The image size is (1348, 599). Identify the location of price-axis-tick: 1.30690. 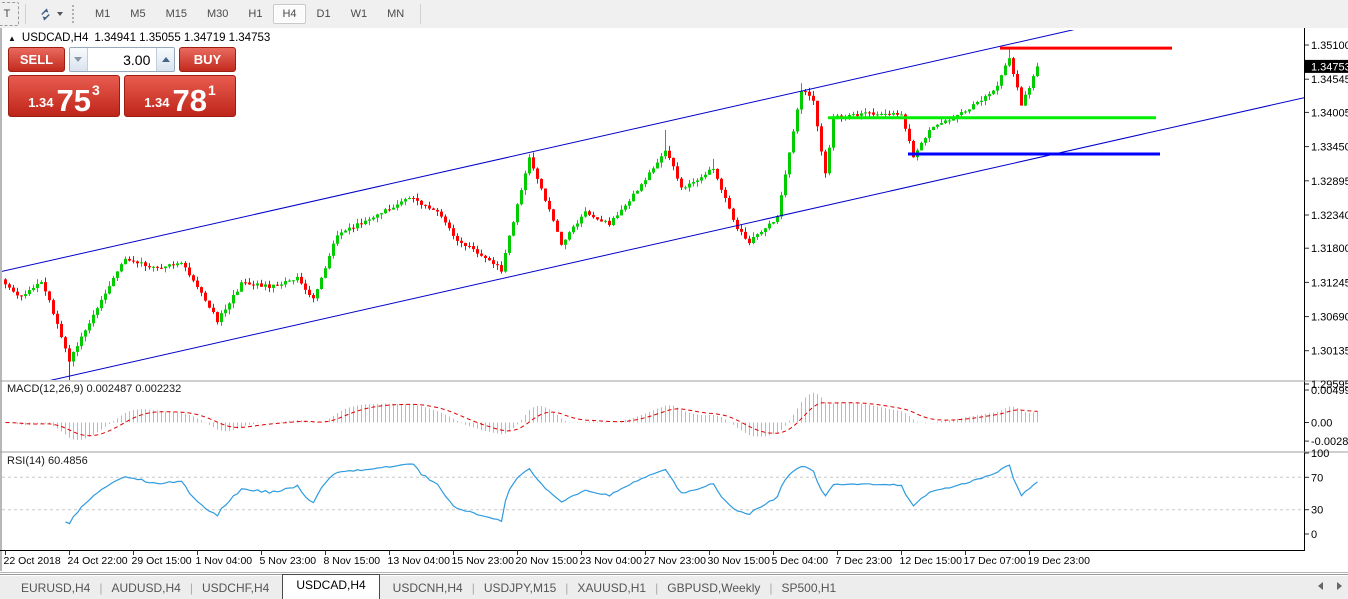
(1329, 318).